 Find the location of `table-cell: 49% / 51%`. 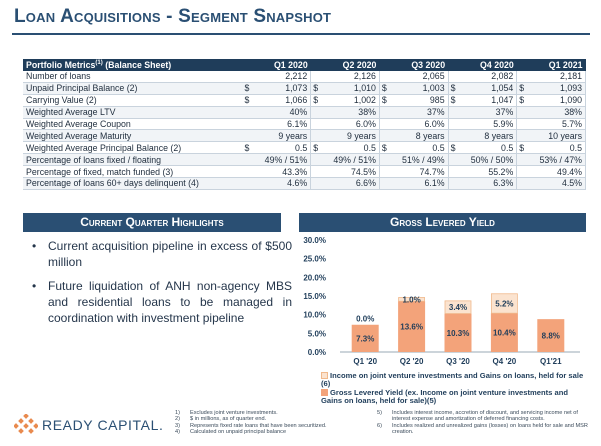

table-cell: 49% / 51% is located at coordinates (349, 160).